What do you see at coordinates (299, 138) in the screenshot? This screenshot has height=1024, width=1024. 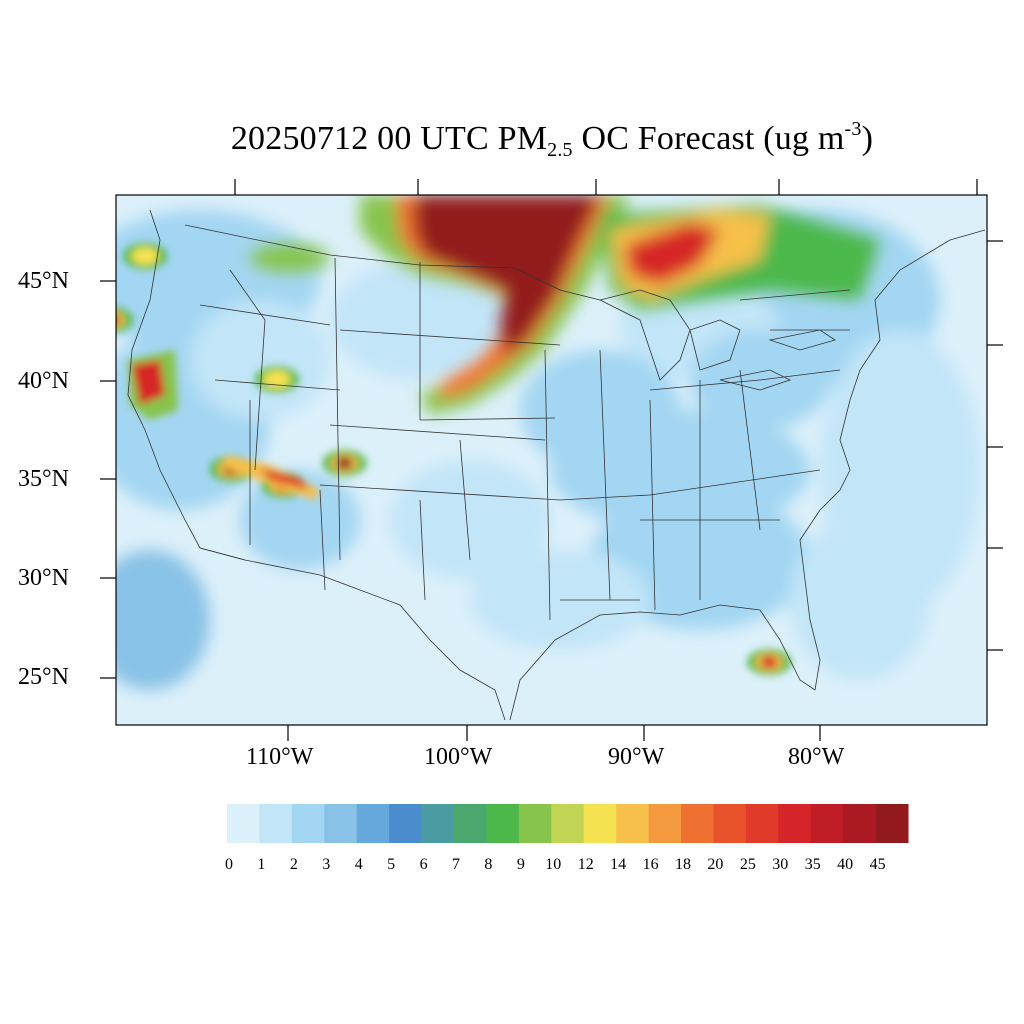 I see `title-date: 20250712` at bounding box center [299, 138].